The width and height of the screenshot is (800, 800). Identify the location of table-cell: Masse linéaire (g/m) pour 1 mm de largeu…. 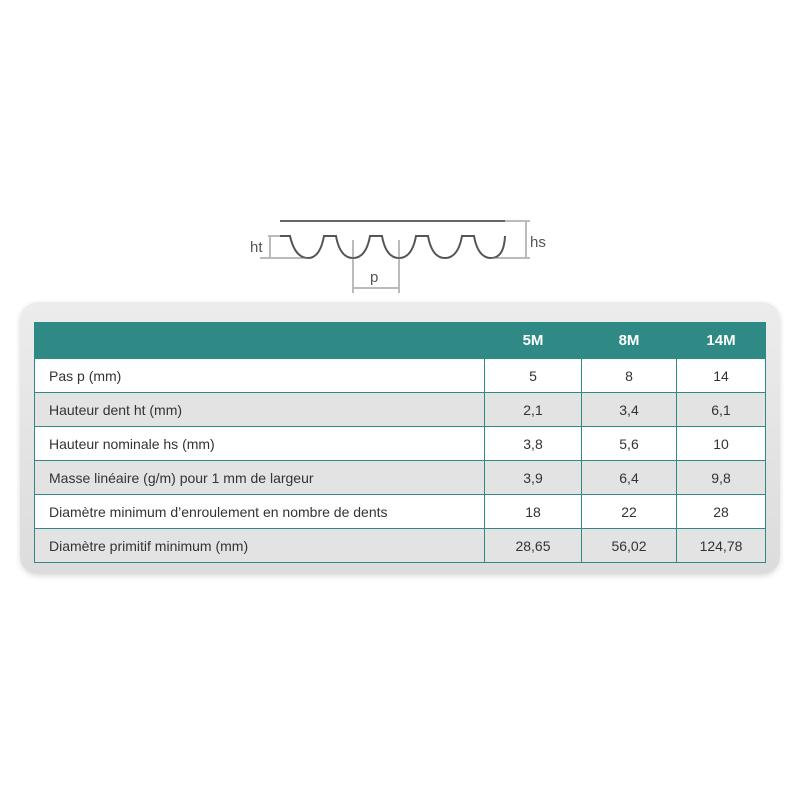
(259, 477).